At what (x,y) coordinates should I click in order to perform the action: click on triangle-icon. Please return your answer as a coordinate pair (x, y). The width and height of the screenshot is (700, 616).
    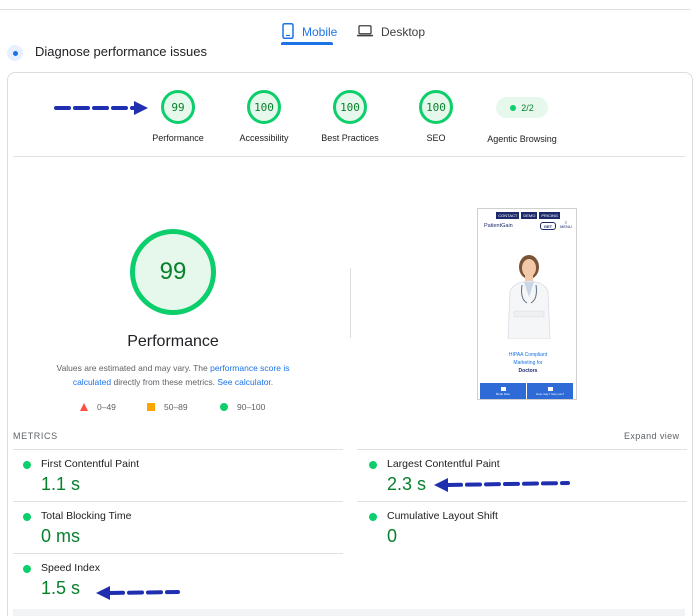
    Looking at the image, I should click on (84, 407).